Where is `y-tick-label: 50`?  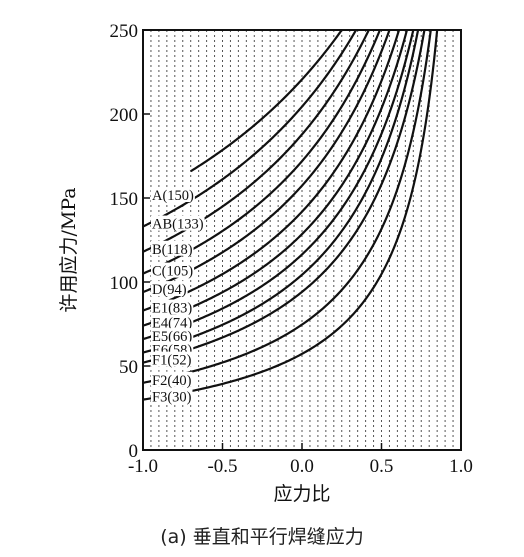 y-tick-label: 50 is located at coordinates (128, 367).